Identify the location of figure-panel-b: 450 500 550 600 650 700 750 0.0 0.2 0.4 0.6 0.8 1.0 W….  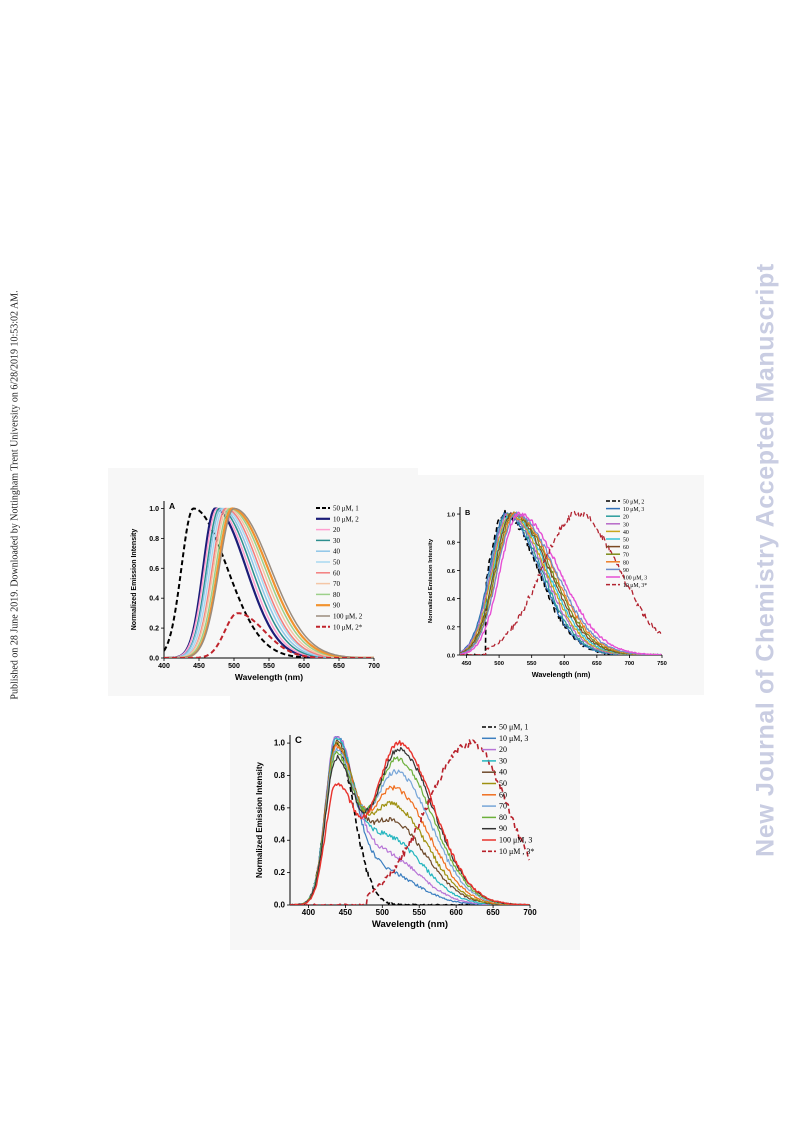
(560, 585).